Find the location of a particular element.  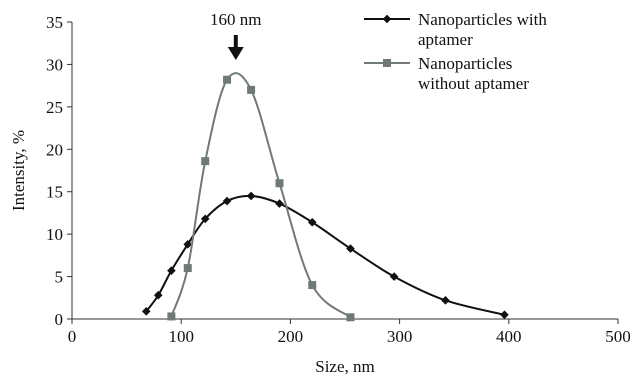

y-tick-label: 35 is located at coordinates (54, 22).